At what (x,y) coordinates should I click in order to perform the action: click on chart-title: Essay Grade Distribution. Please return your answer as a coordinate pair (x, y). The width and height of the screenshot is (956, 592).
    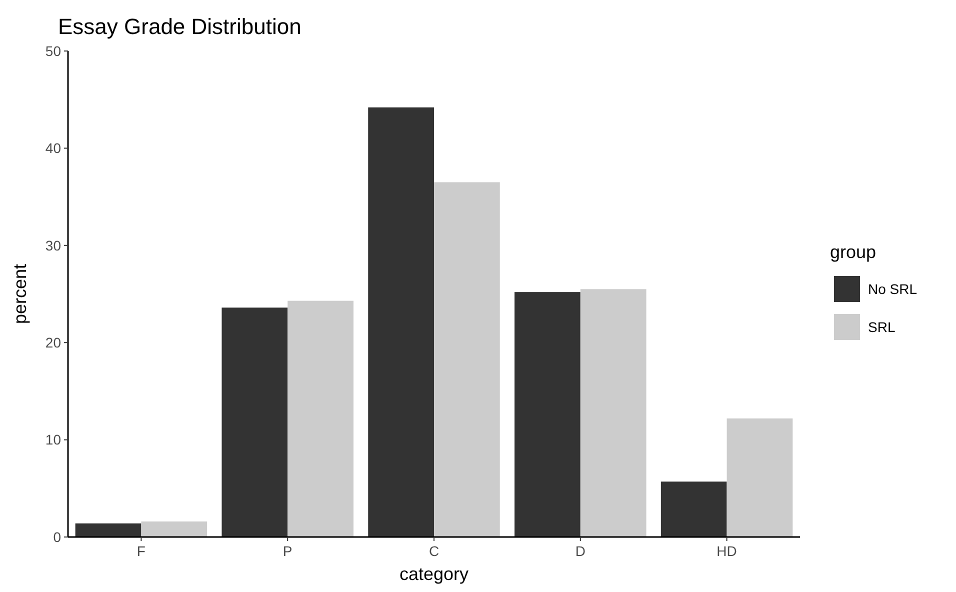
    Looking at the image, I should click on (180, 26).